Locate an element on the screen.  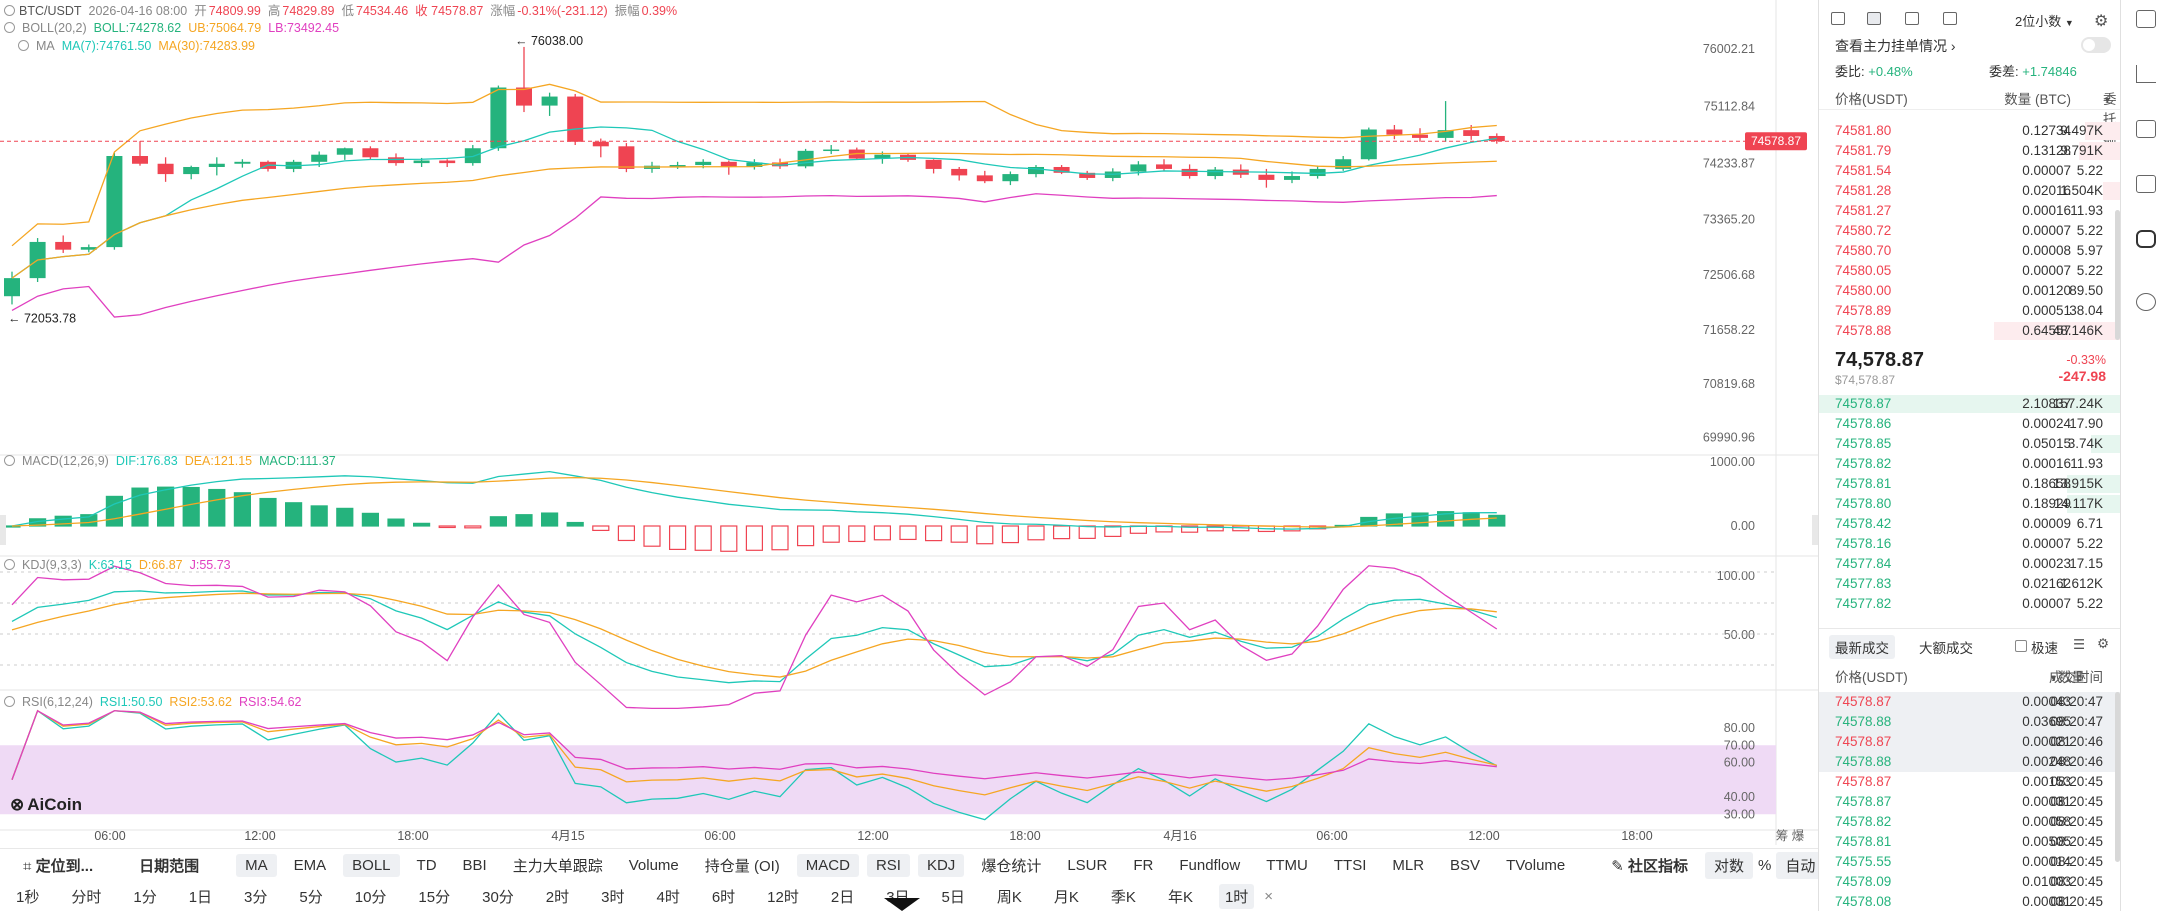
timeframe-5: 5分 is located at coordinates (311, 897).